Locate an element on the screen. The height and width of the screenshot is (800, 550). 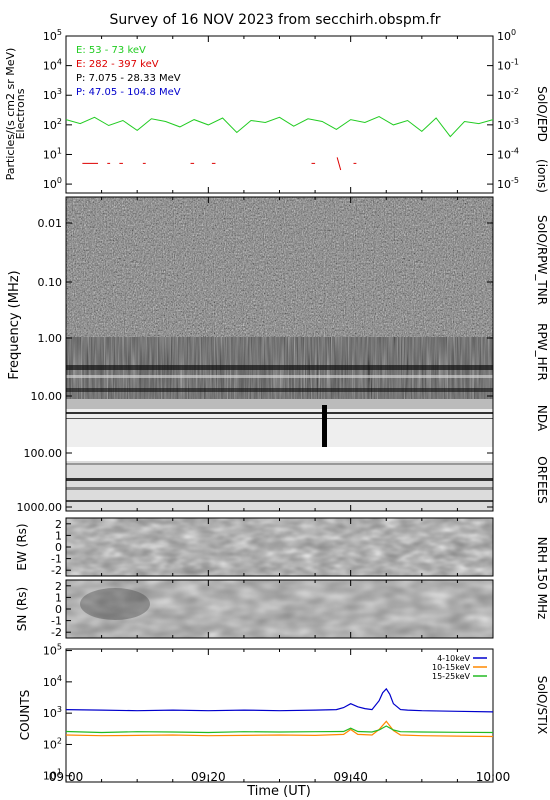
time-tick-label: 09:20 is located at coordinates (208, 777).